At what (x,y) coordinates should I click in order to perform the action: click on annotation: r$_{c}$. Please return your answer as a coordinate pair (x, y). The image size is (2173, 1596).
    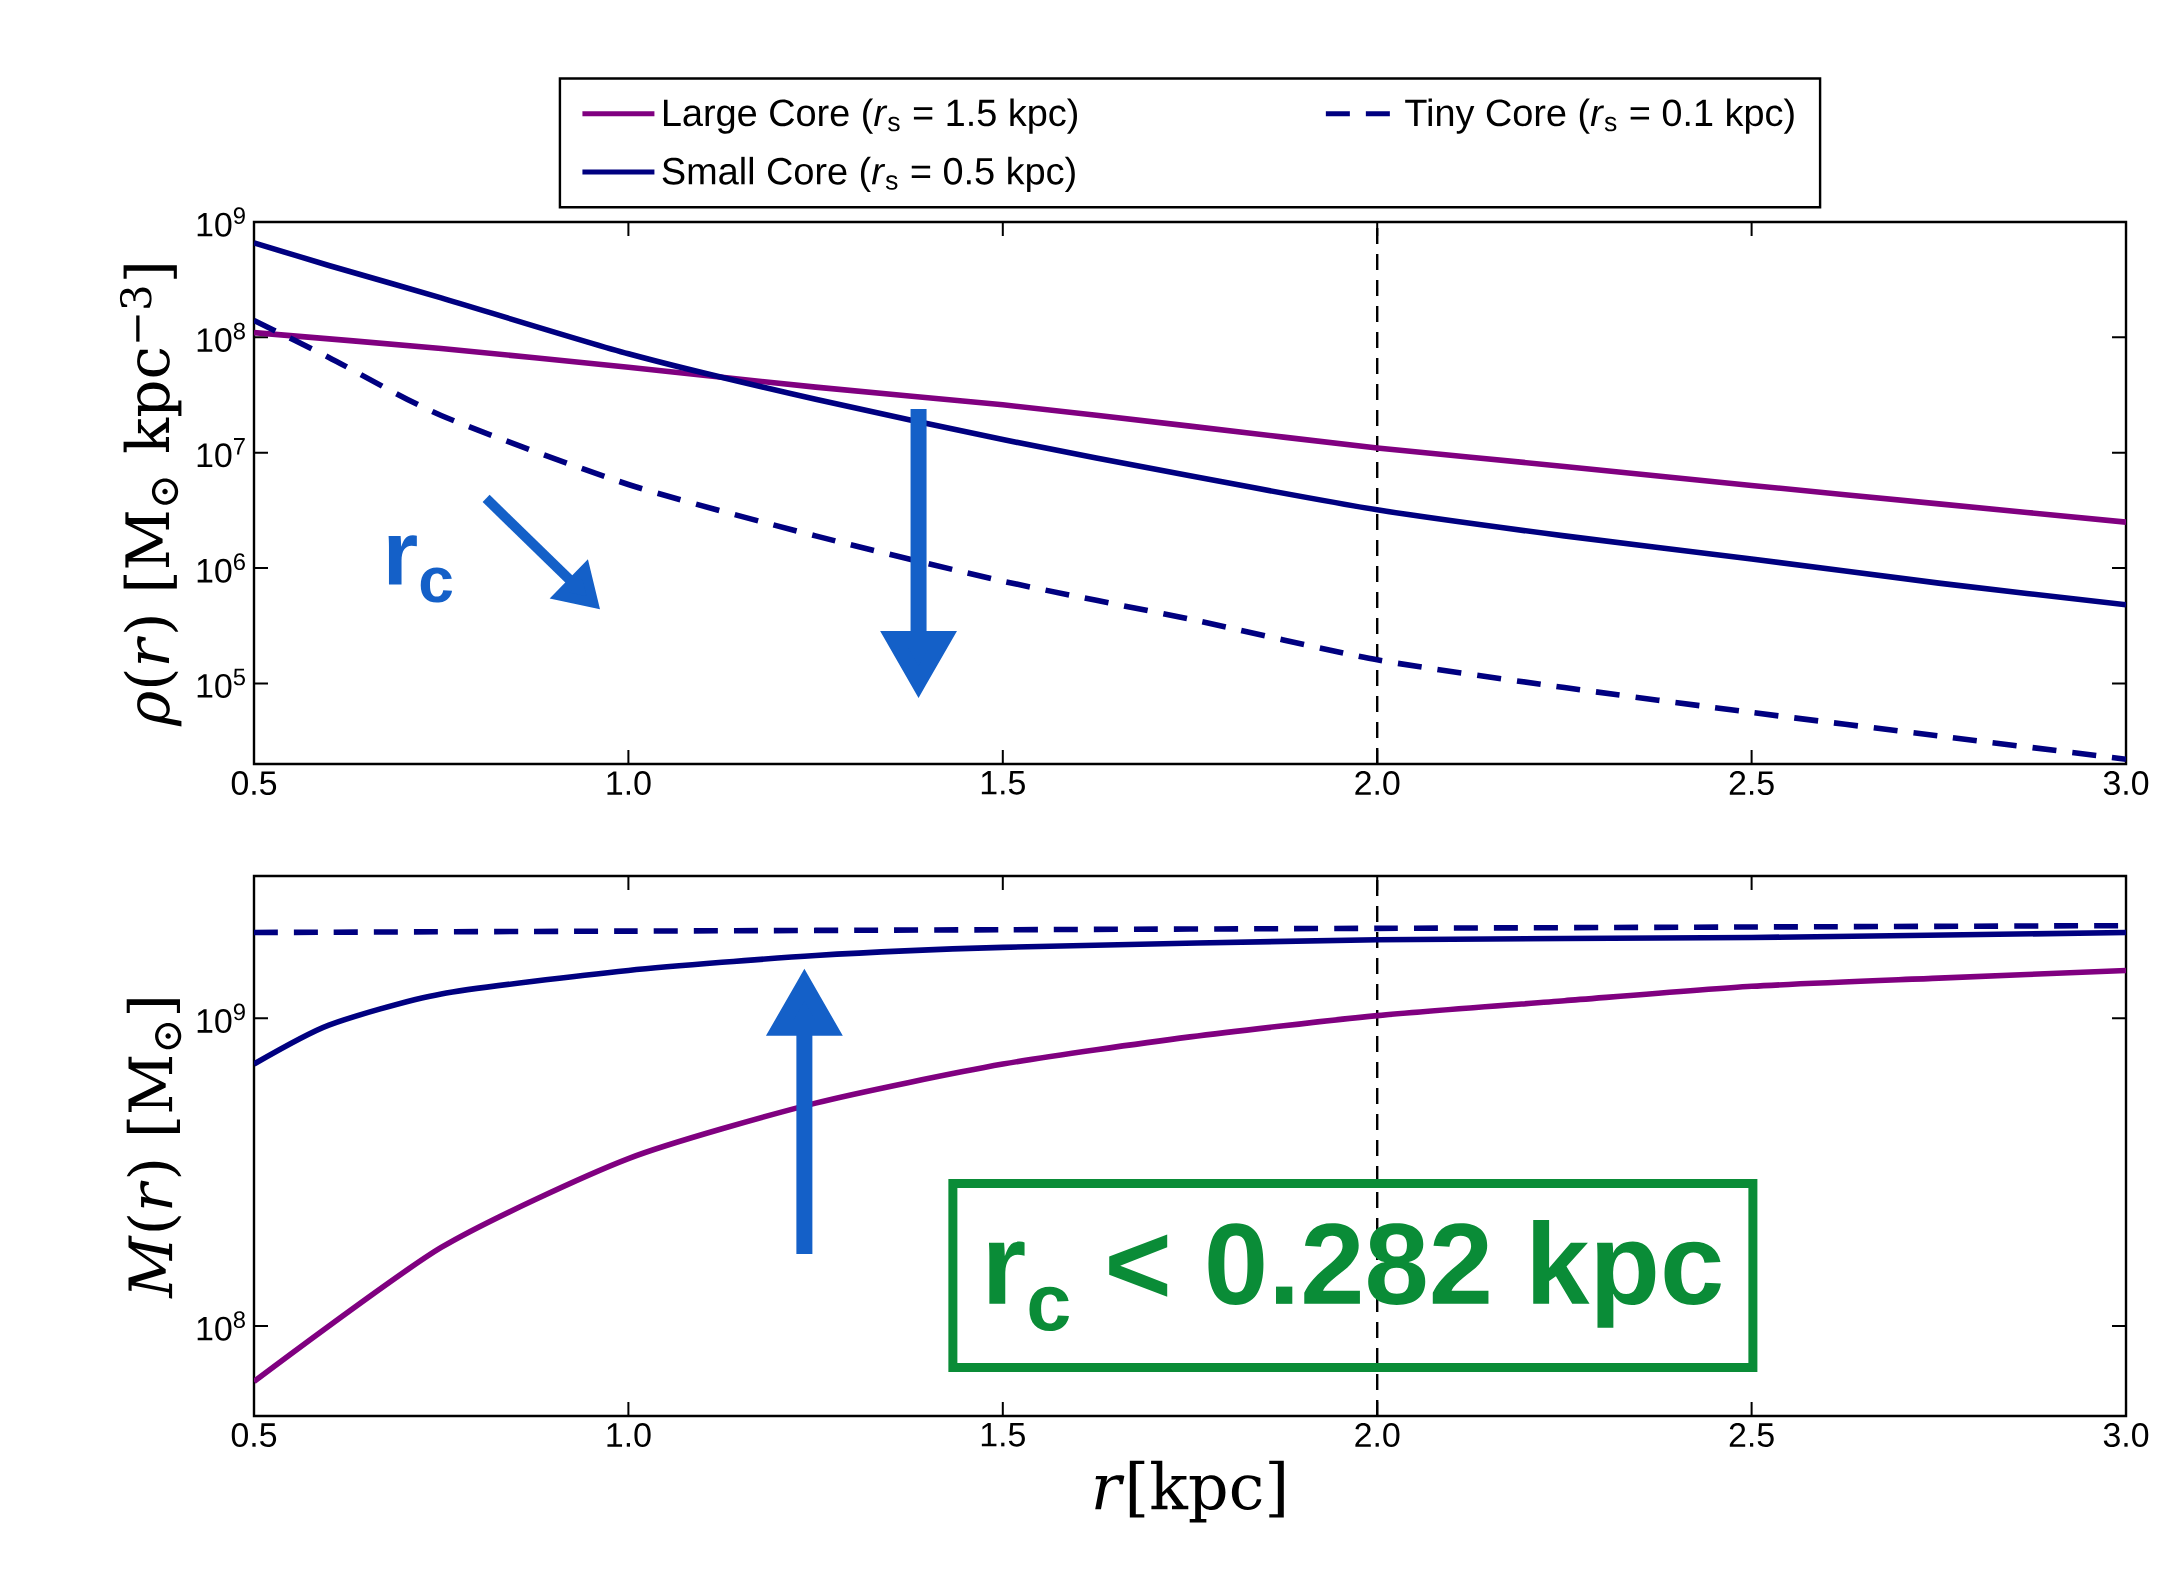
    Looking at the image, I should click on (420, 569).